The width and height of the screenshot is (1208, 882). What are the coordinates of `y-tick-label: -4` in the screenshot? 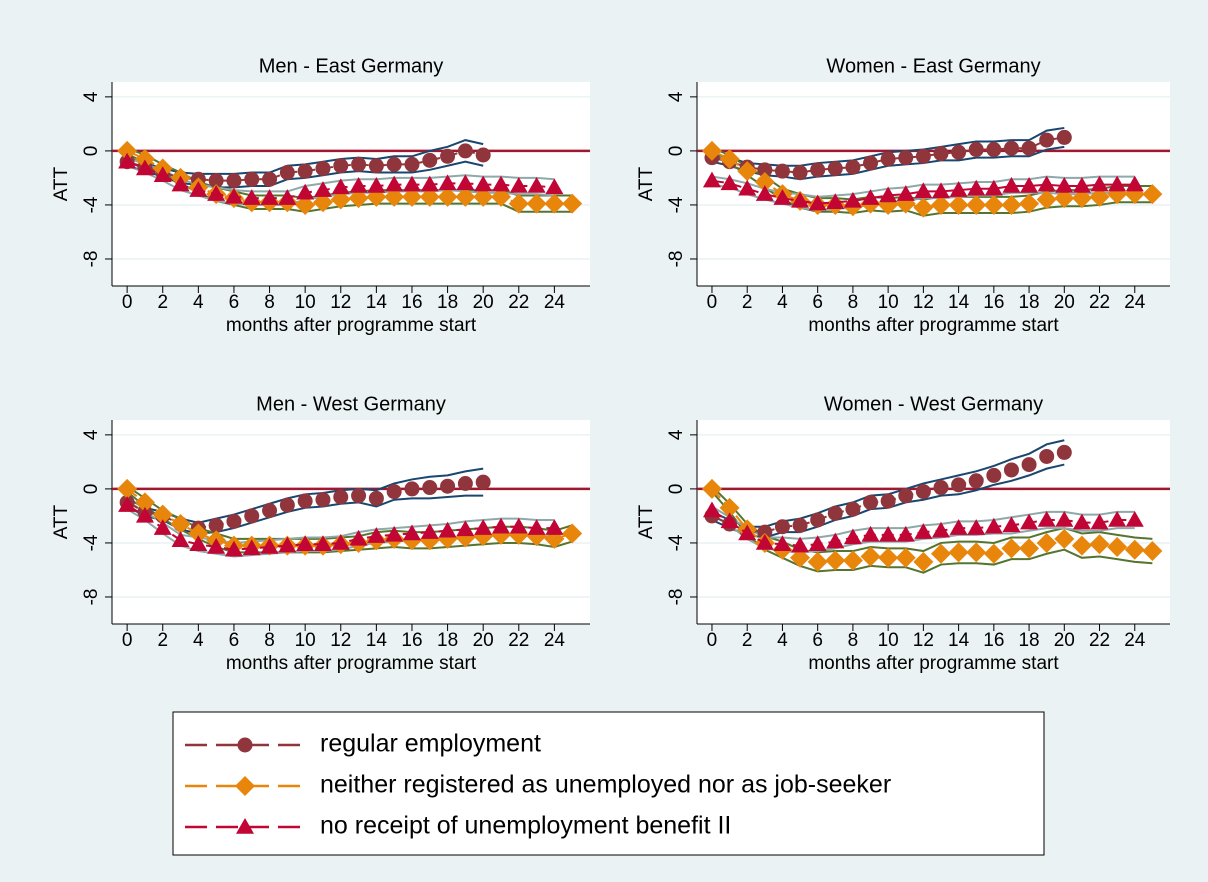 It's located at (676, 204).